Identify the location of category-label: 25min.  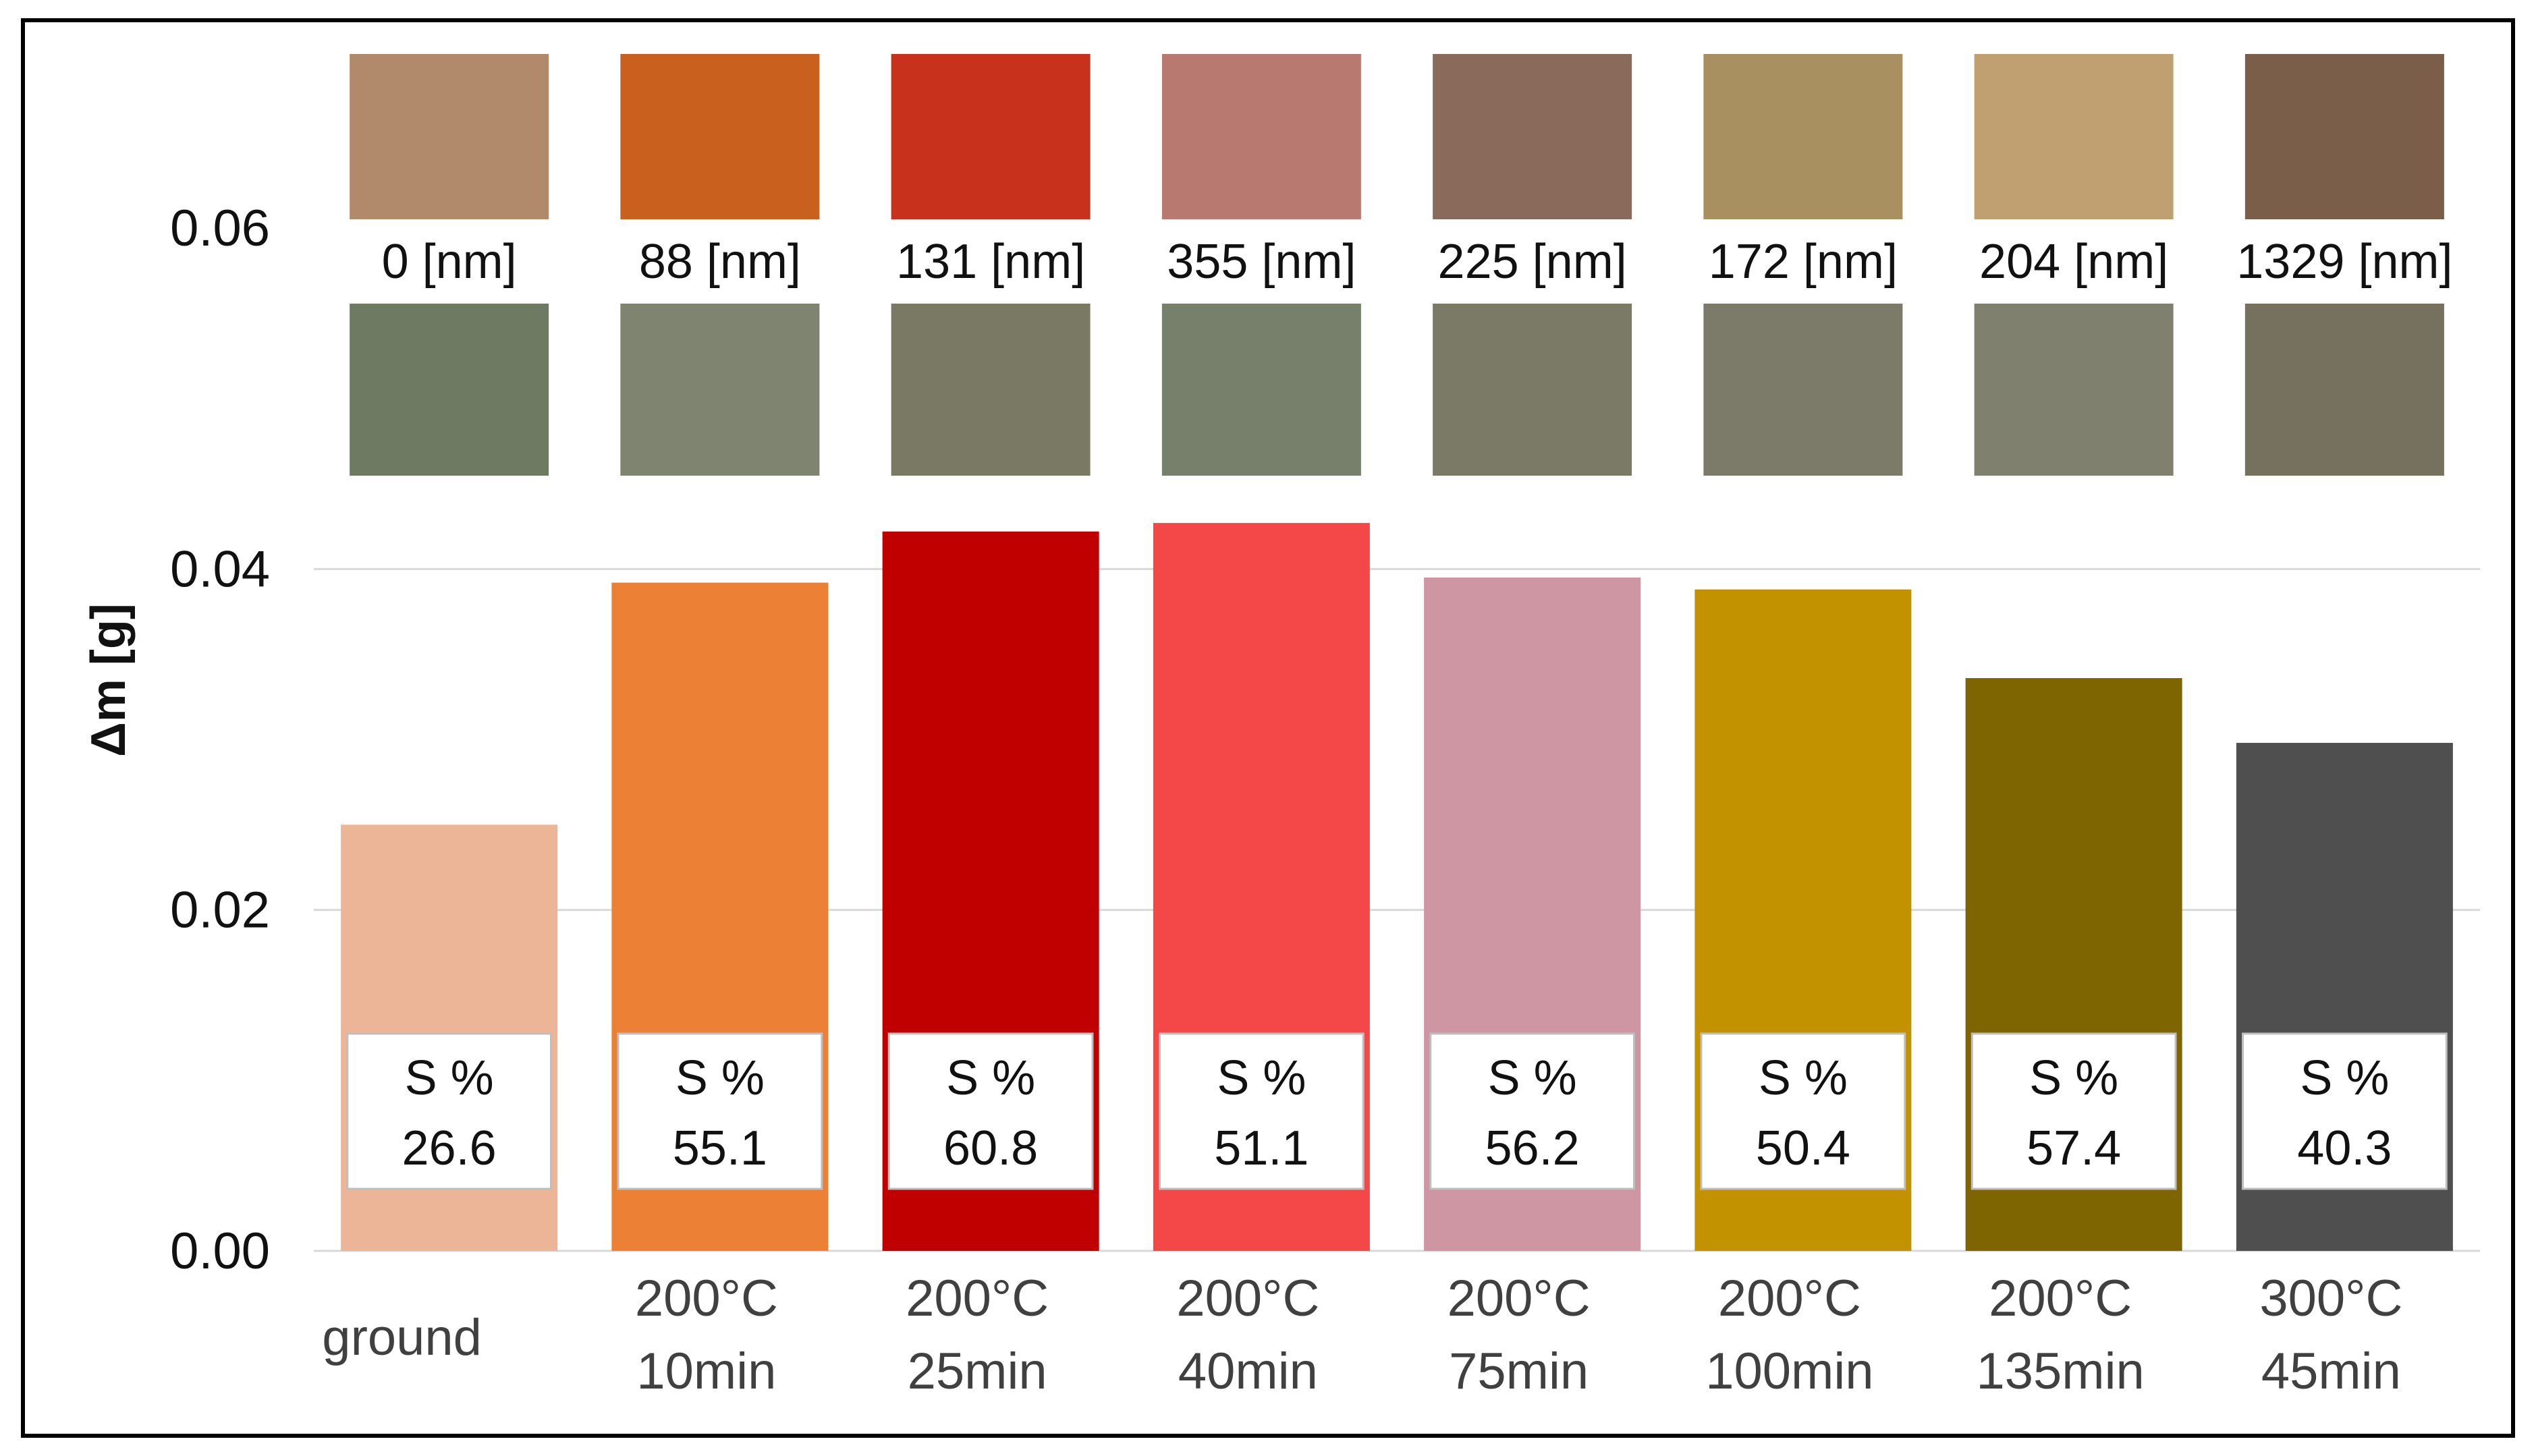
(977, 1371).